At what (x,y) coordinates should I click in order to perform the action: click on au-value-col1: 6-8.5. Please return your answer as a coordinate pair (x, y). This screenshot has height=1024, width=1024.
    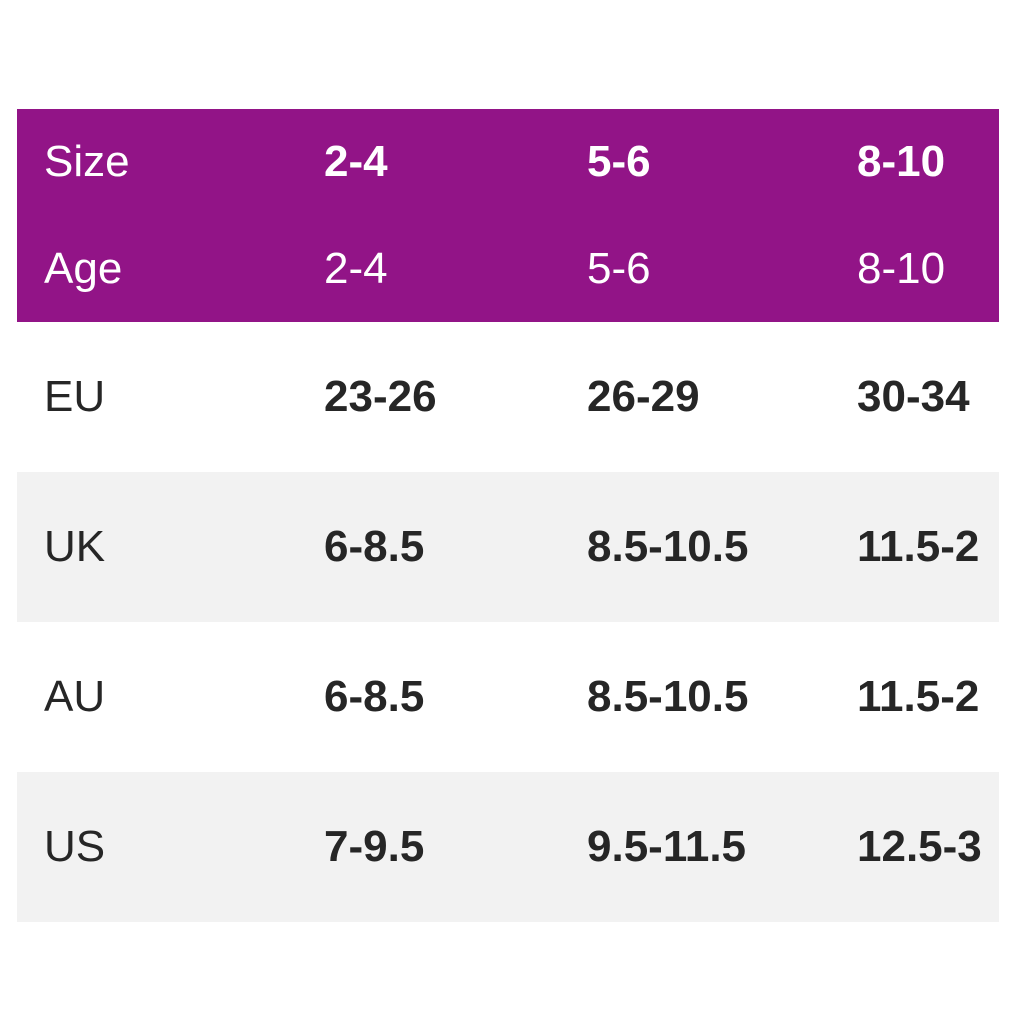
    Looking at the image, I should click on (374, 696).